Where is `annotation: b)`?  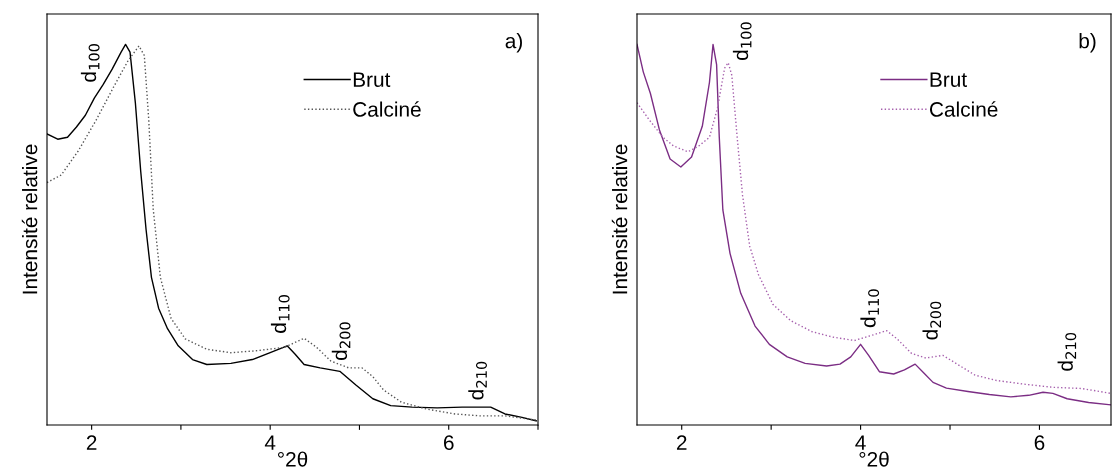
annotation: b) is located at coordinates (1087, 43).